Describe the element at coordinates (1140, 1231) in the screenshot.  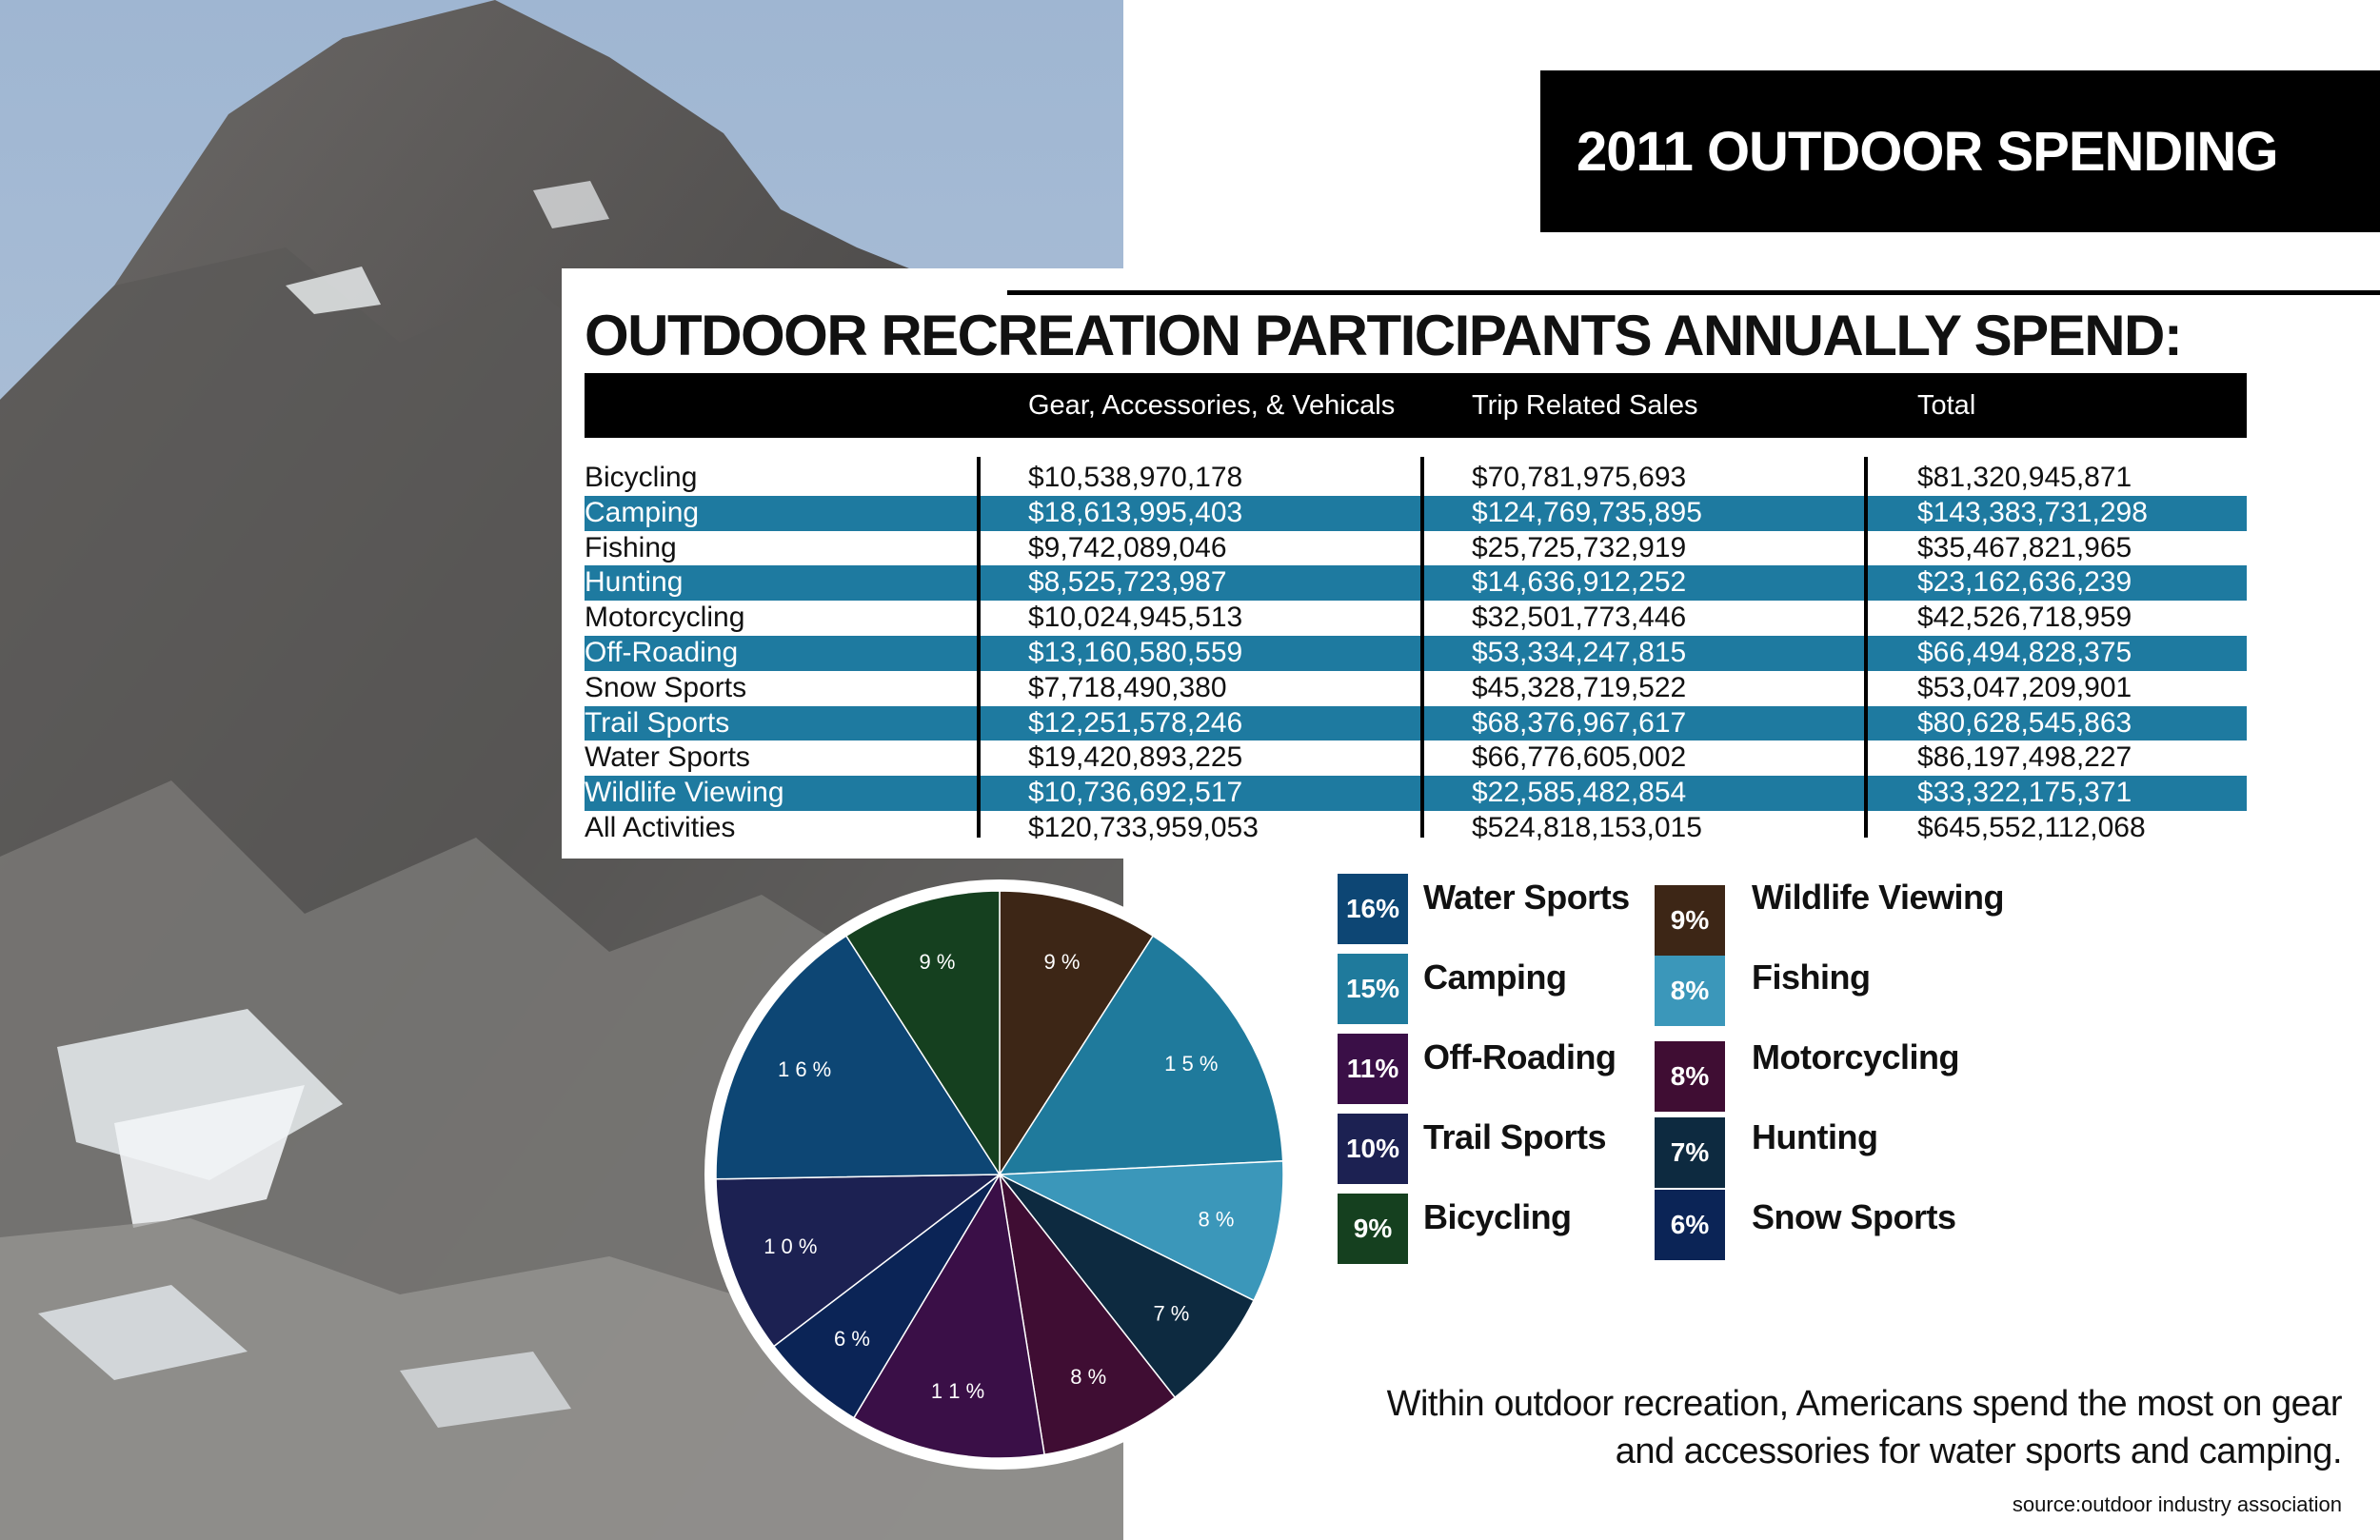
I see `pie-slice-fishing` at that location.